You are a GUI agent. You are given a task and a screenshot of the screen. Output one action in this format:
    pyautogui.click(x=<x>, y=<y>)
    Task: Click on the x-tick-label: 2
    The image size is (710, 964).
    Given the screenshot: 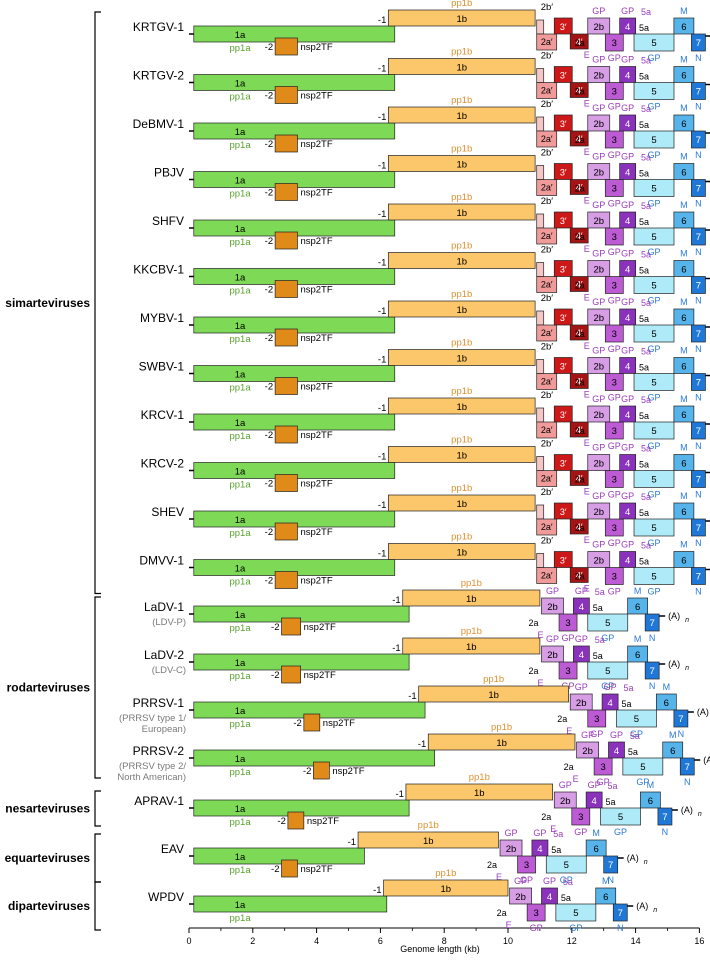 What is the action you would take?
    pyautogui.click(x=252, y=941)
    